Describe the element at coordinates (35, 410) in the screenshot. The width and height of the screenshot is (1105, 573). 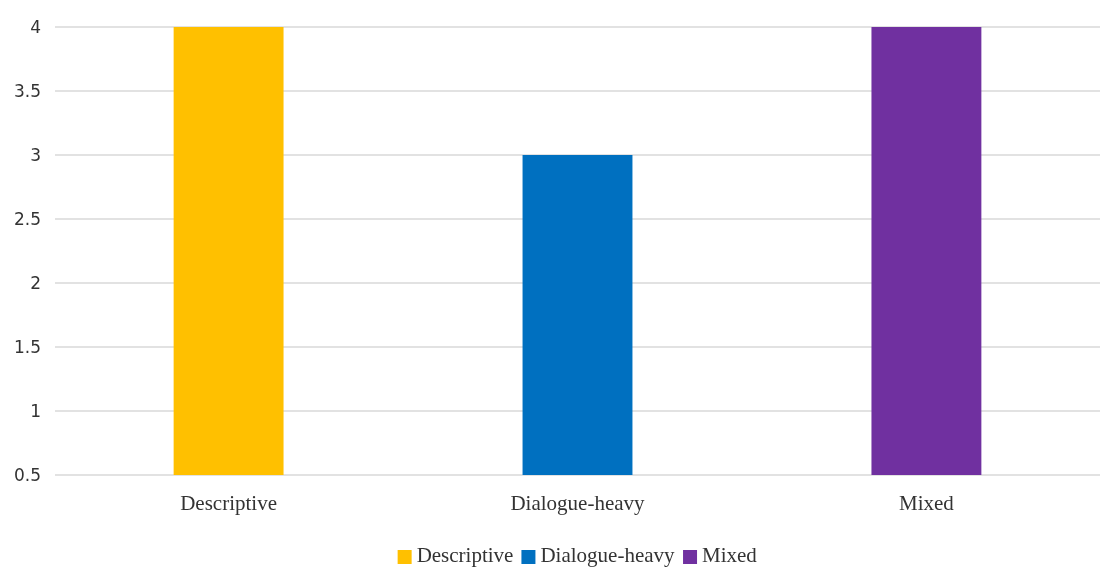
I see `y-tick-label: 1` at that location.